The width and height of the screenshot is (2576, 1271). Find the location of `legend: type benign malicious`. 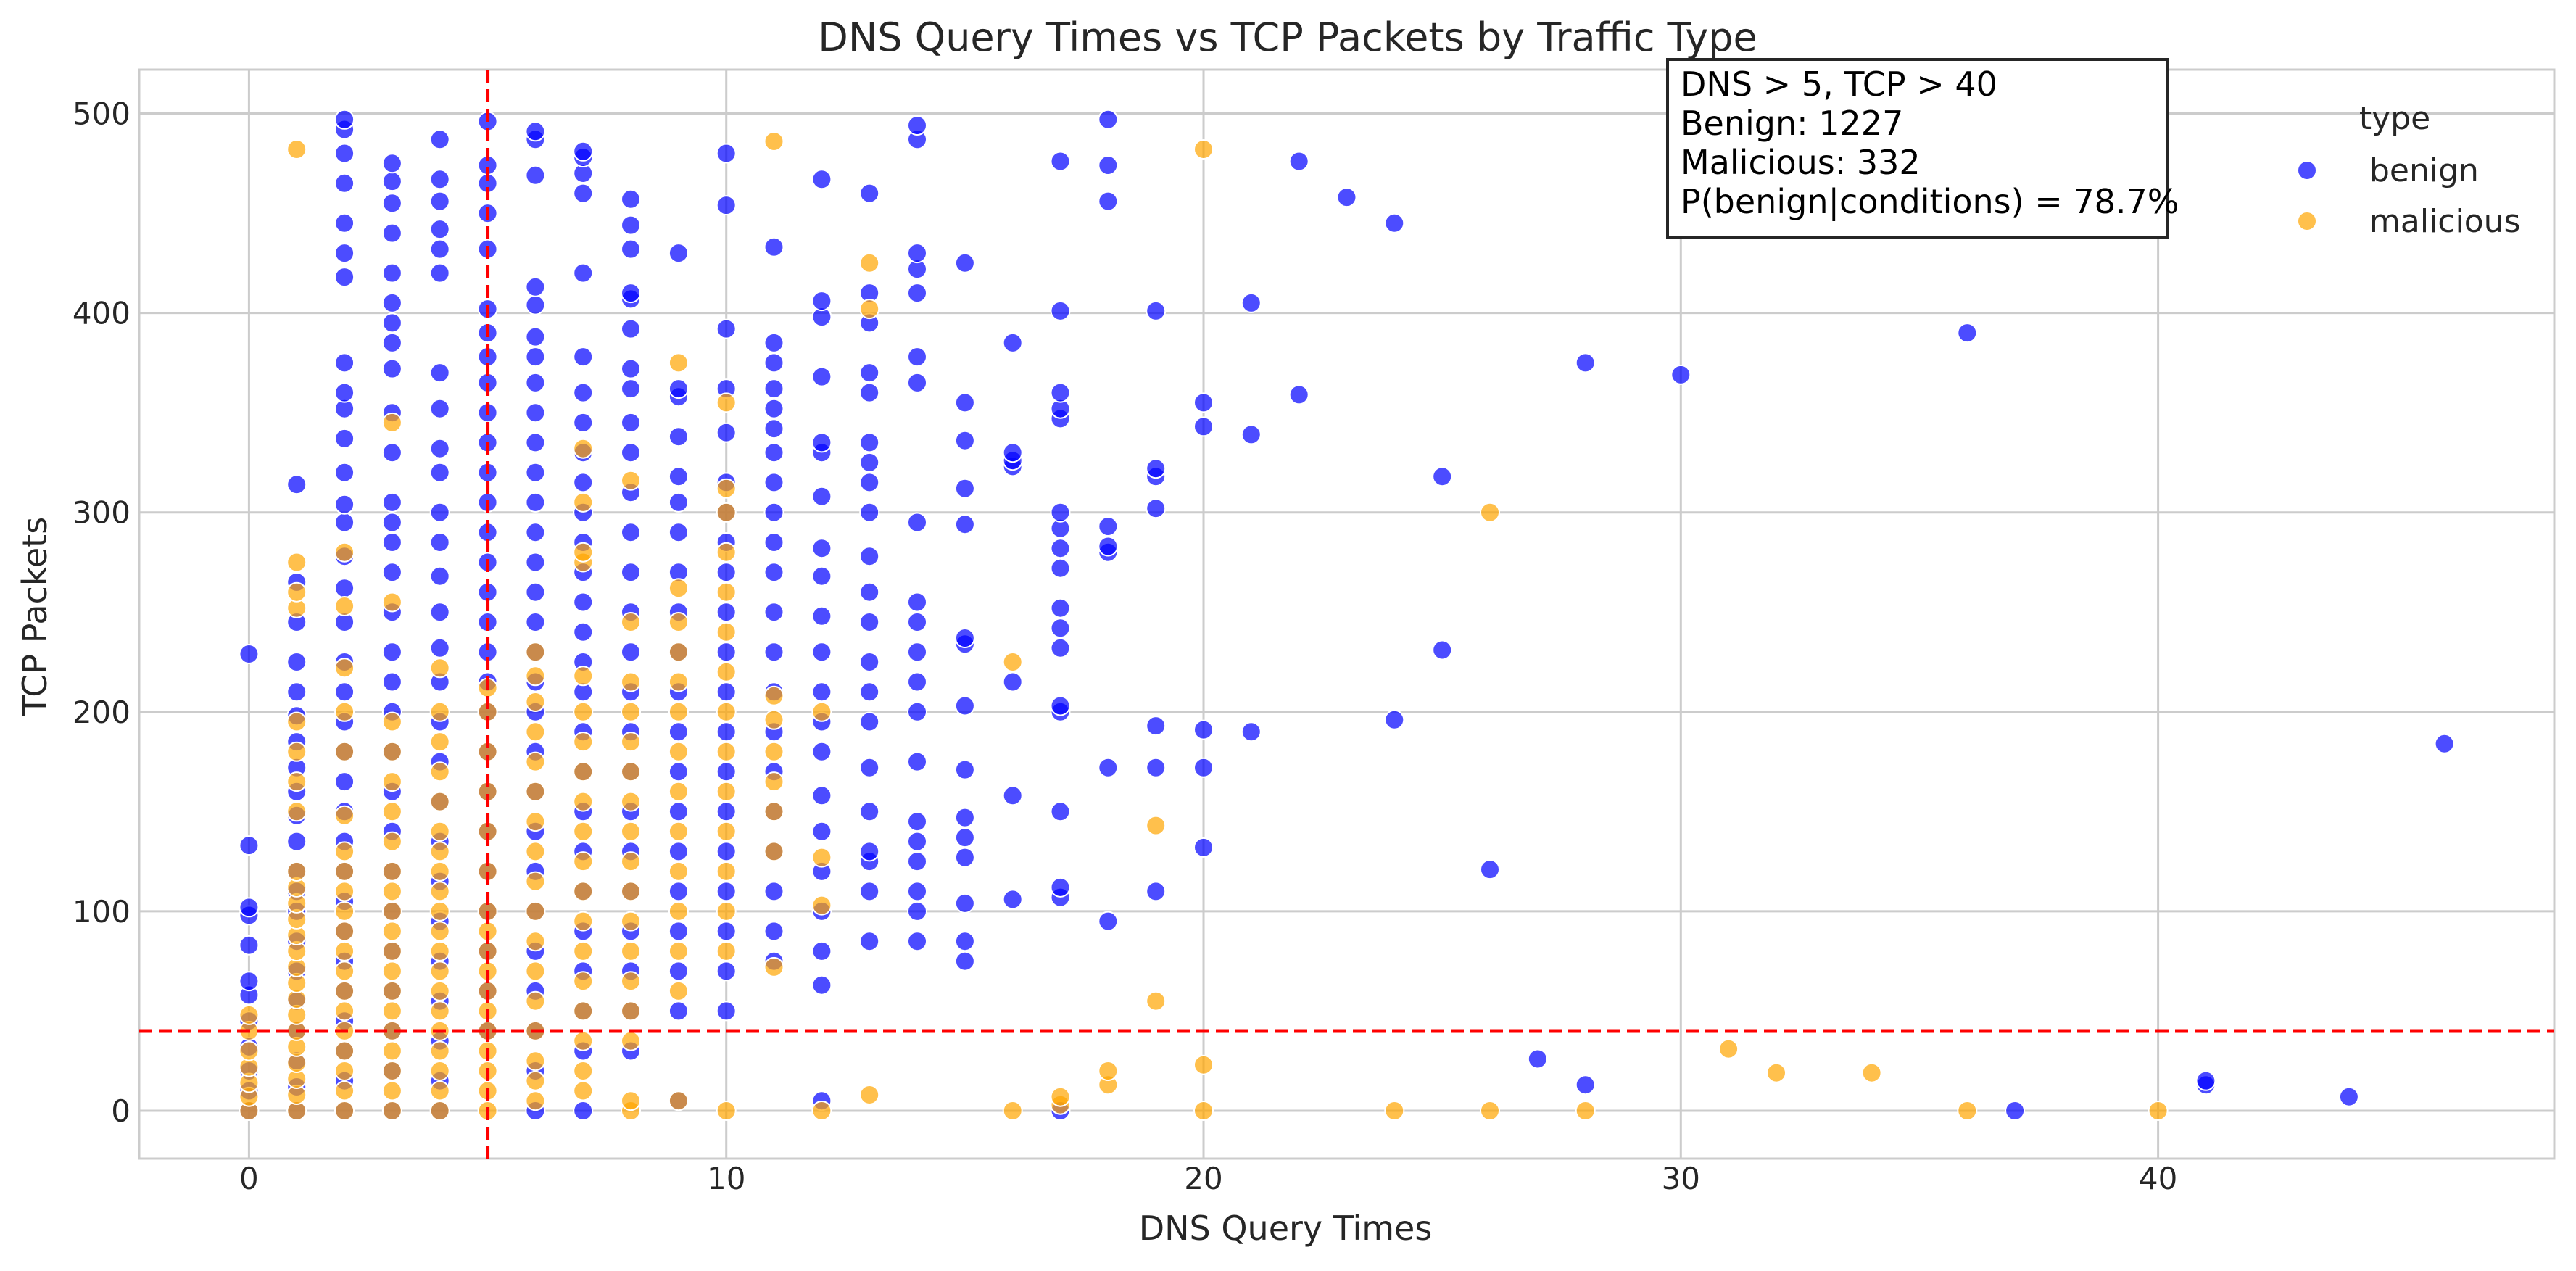

legend: type benign malicious is located at coordinates (2408, 170).